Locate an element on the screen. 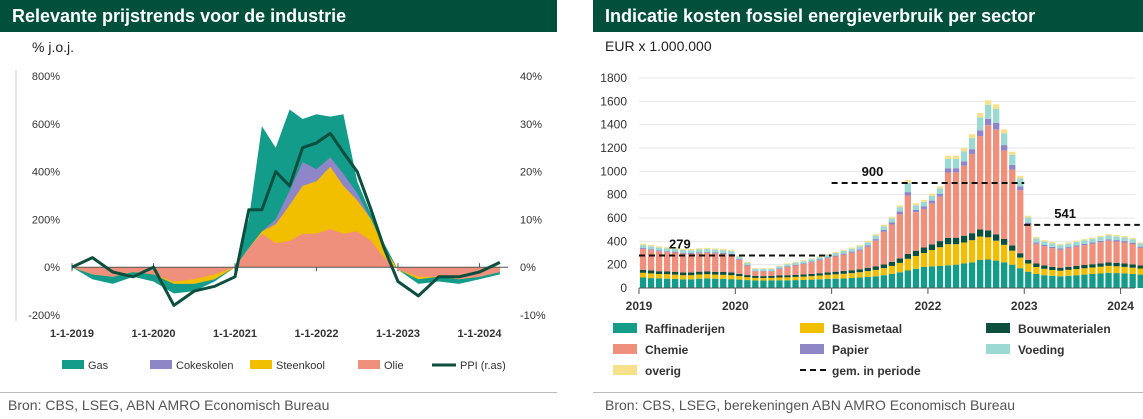 The image size is (1143, 419). legend-label-raffinaderijen: Raffinaderijen is located at coordinates (685, 329).